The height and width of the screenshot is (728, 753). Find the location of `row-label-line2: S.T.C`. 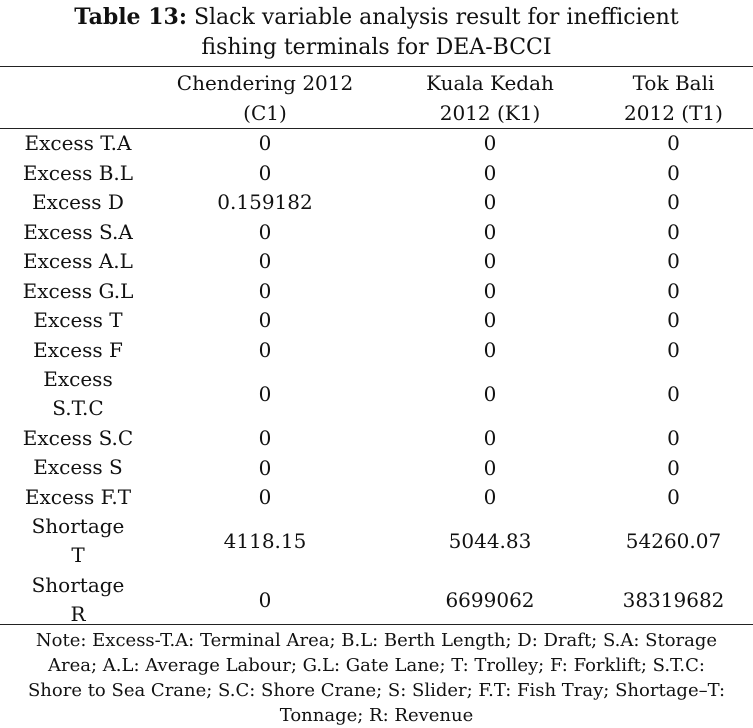

row-label-line2: S.T.C is located at coordinates (78, 408).